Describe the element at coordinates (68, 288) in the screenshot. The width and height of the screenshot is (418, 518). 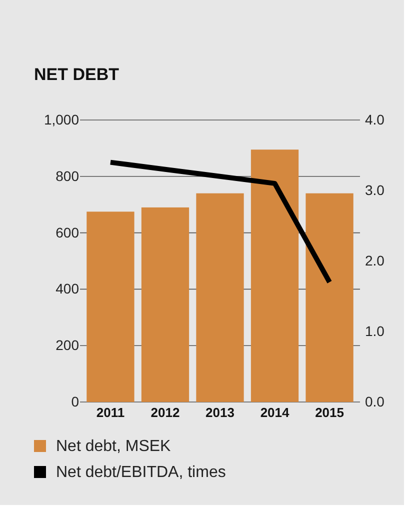
I see `y-tick-label: 400` at that location.